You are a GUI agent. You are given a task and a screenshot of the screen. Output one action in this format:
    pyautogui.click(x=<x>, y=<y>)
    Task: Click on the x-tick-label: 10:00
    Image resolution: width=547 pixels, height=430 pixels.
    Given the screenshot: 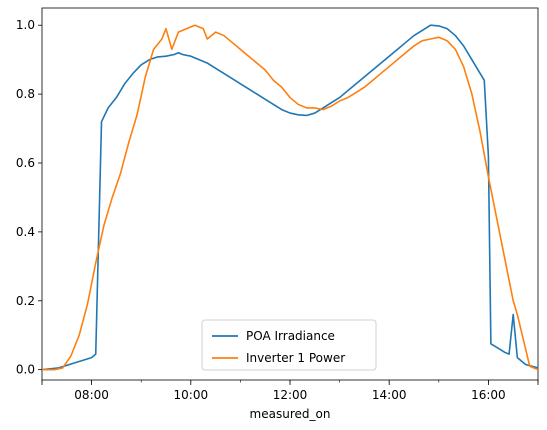 What is the action you would take?
    pyautogui.click(x=191, y=395)
    